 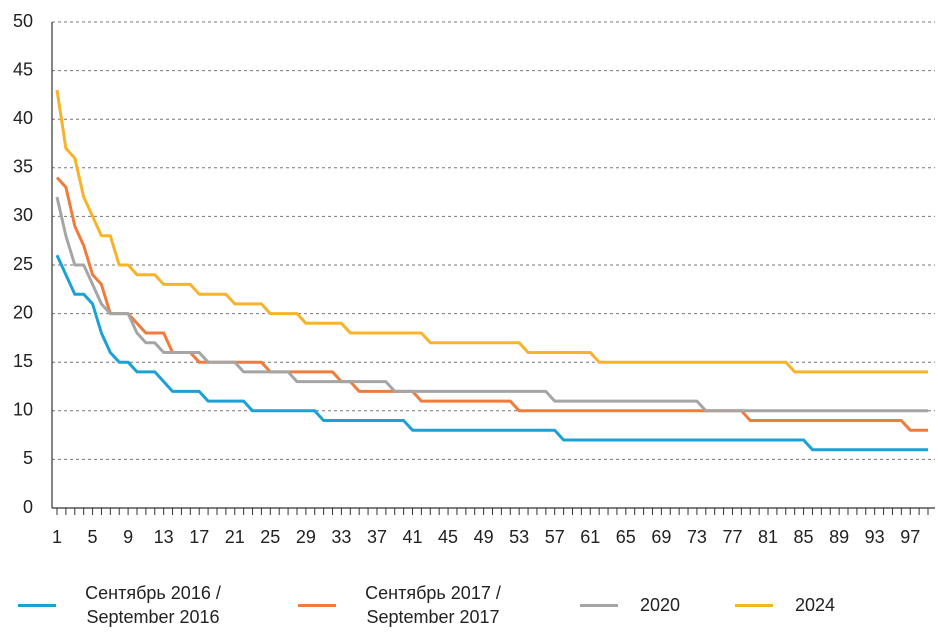 I want to click on x-tick-label: 65, so click(x=626, y=537).